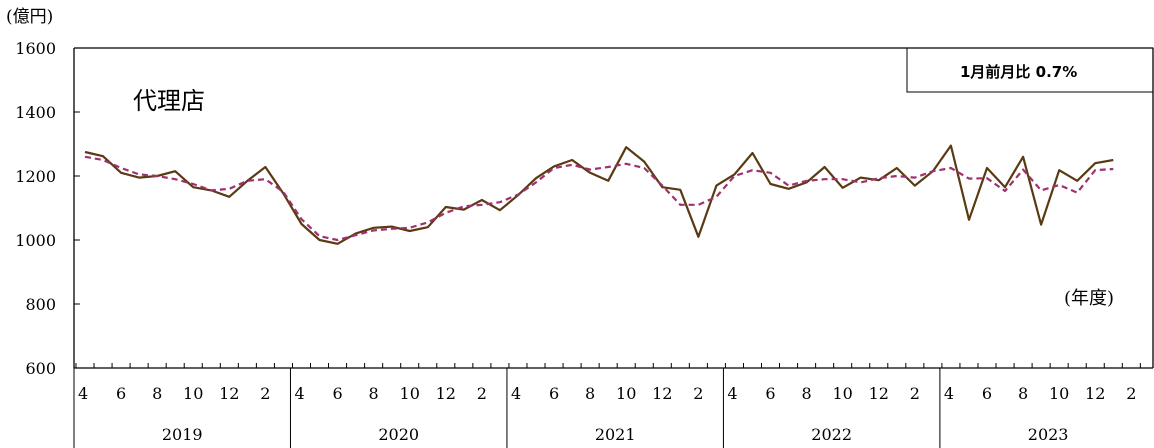 The width and height of the screenshot is (1154, 448). What do you see at coordinates (35, 240) in the screenshot?
I see `y-tick-label: 1000` at bounding box center [35, 240].